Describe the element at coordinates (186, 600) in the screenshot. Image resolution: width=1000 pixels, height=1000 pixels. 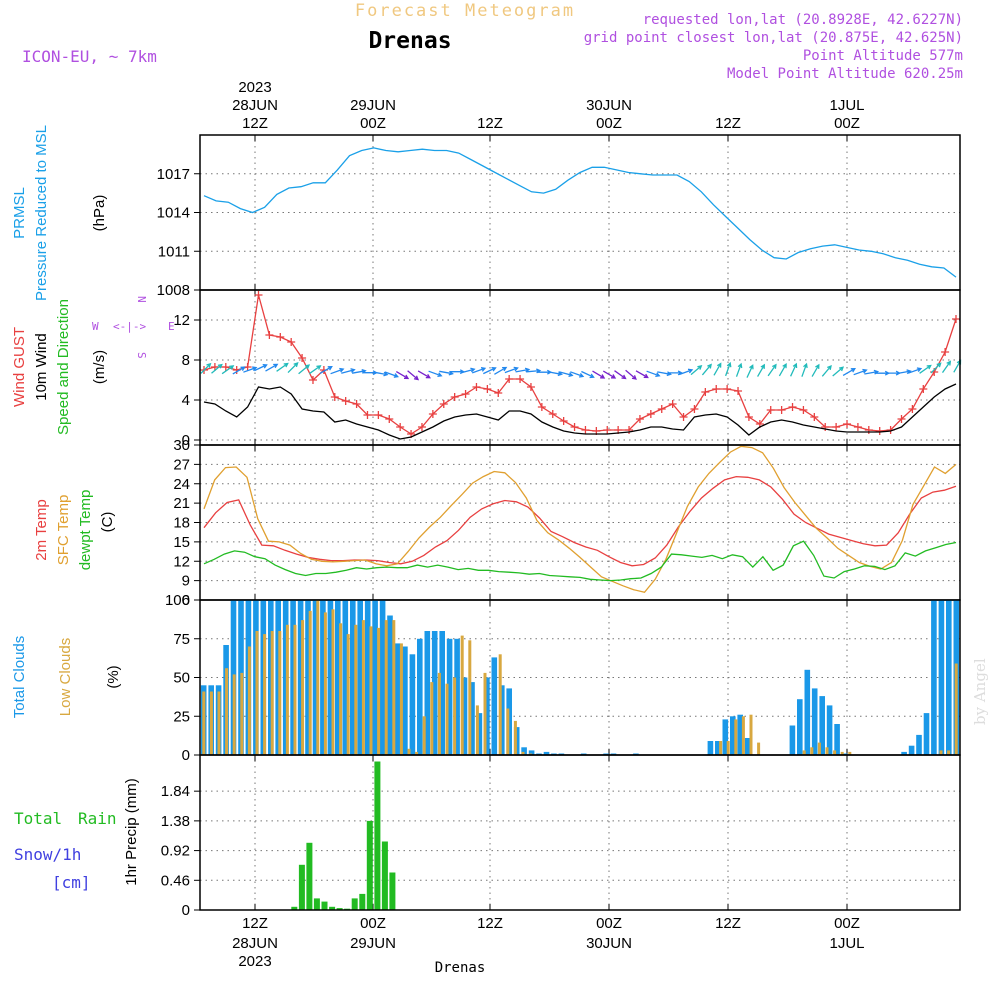
I see `ytick-label: 6` at that location.